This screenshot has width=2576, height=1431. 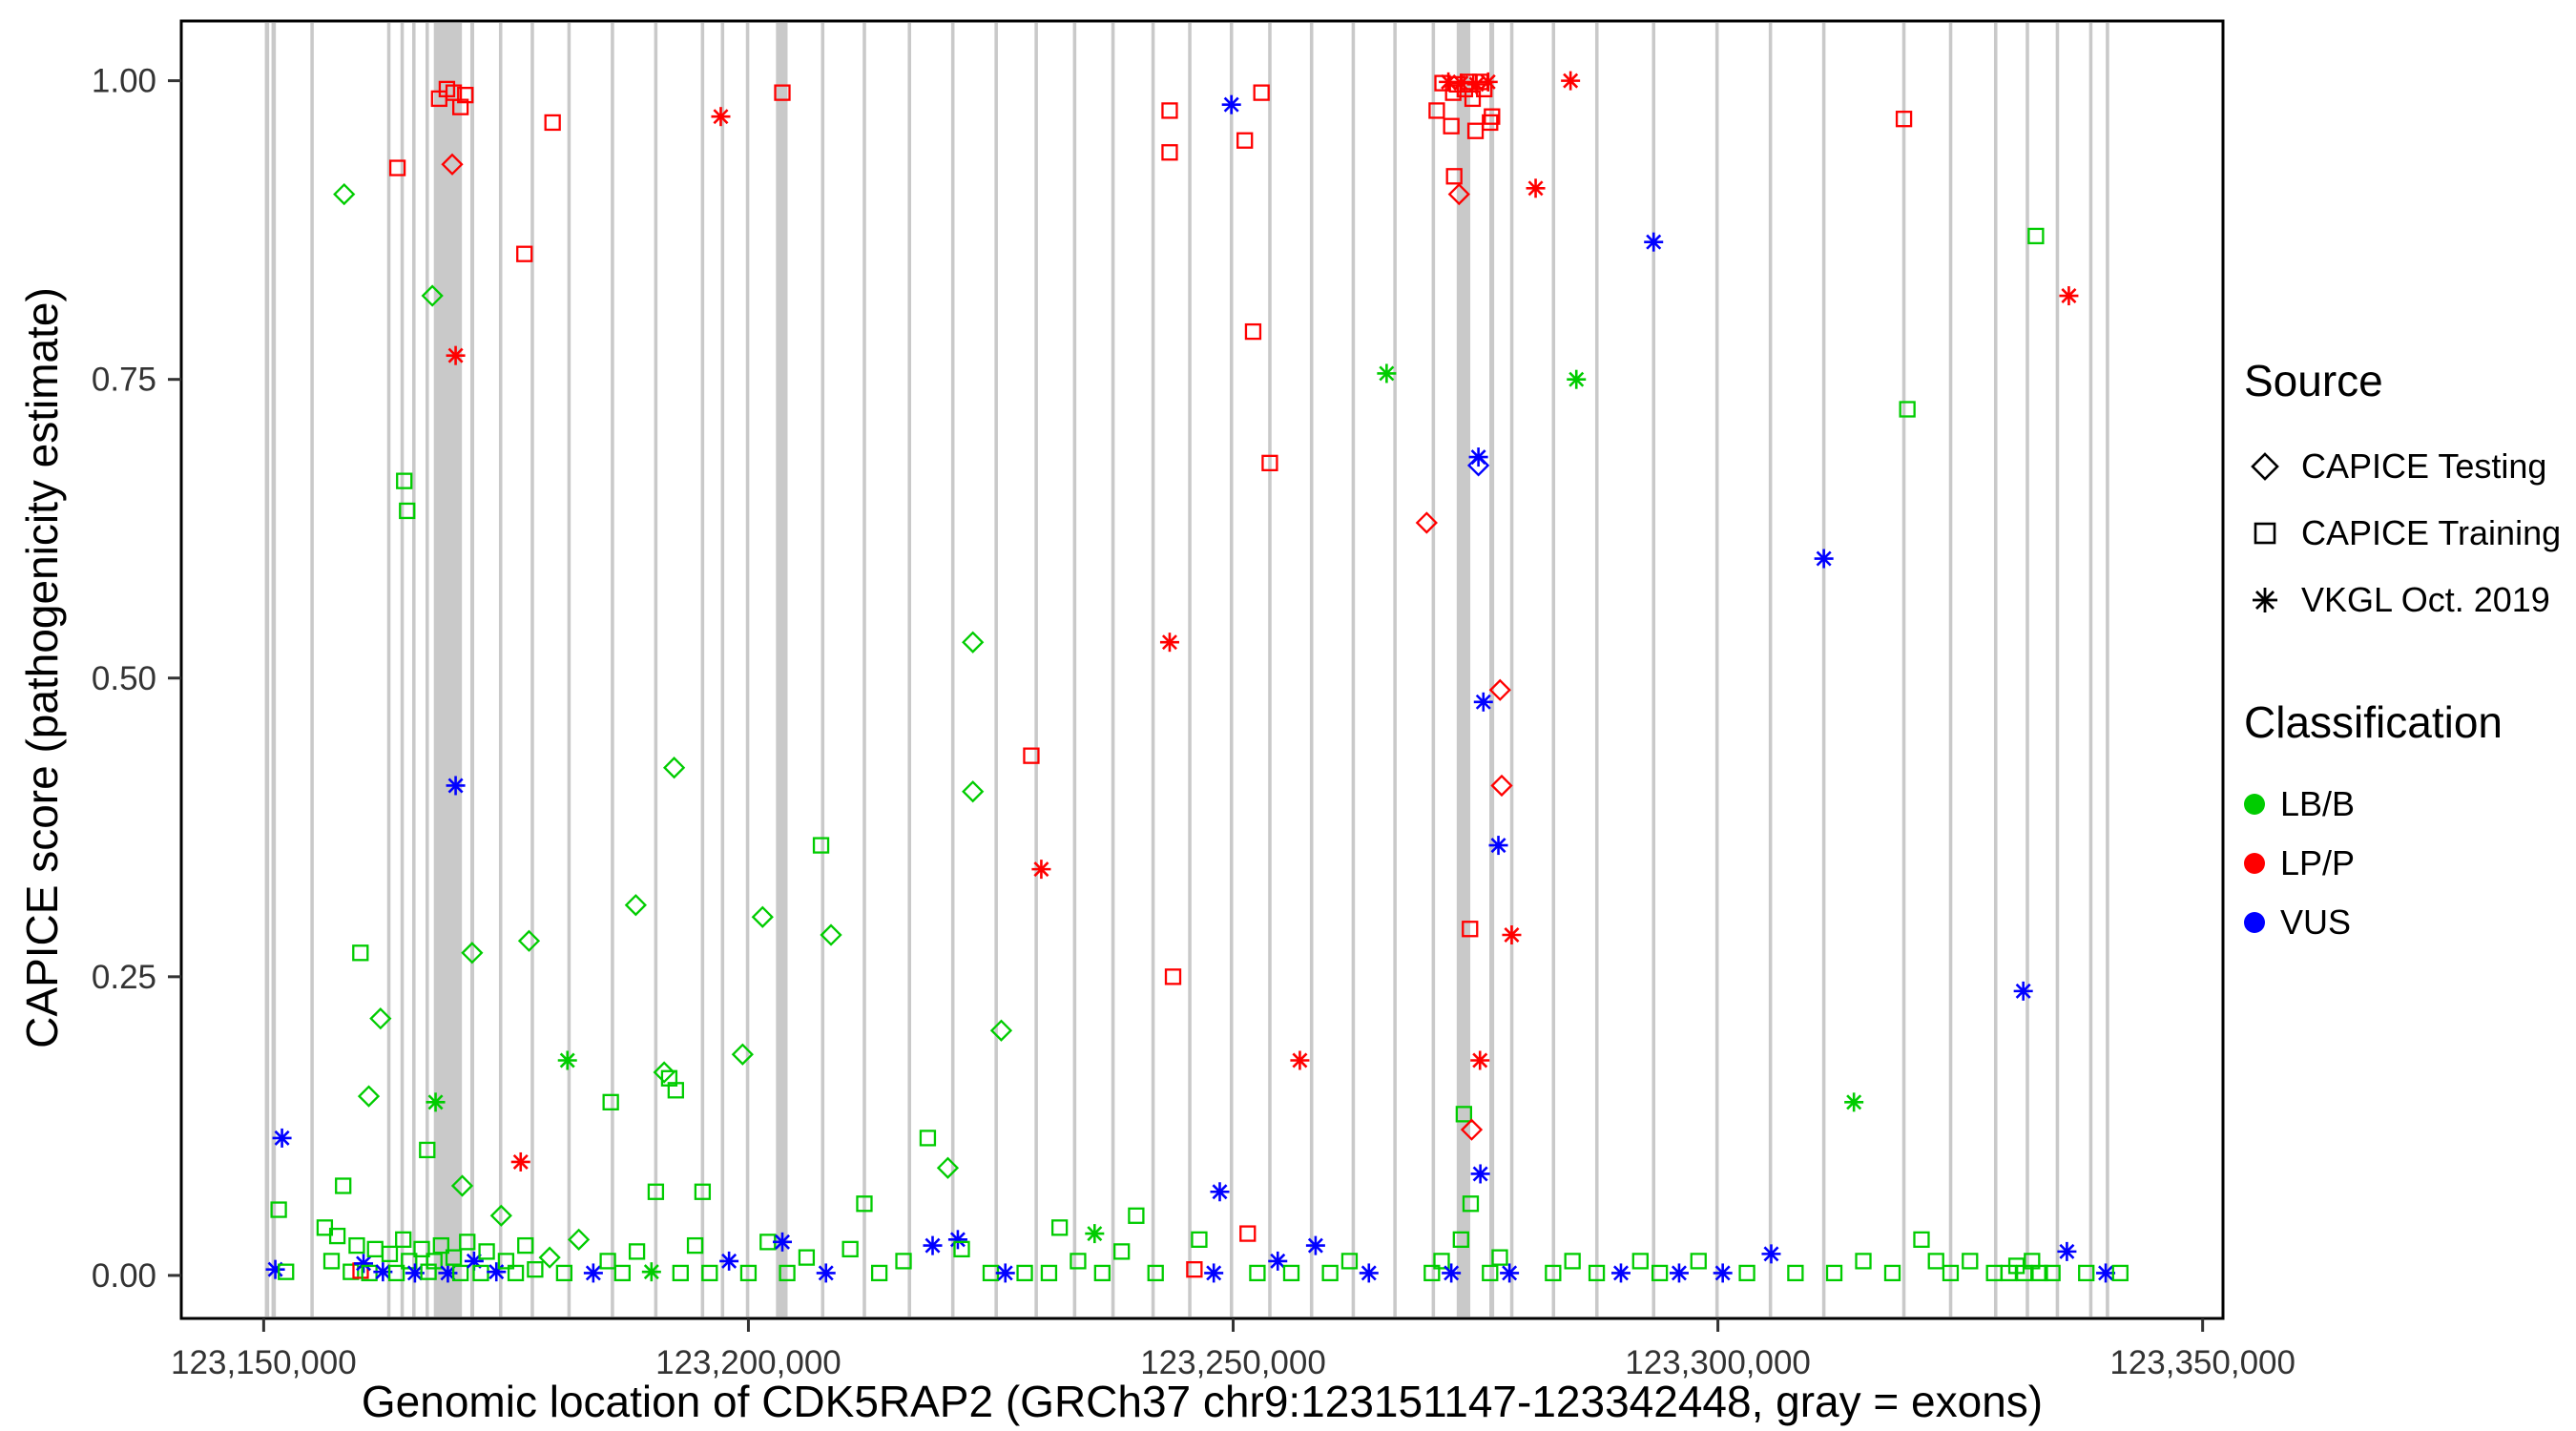 I want to click on legend-item-capice-training: CAPICE Training, so click(x=2402, y=533).